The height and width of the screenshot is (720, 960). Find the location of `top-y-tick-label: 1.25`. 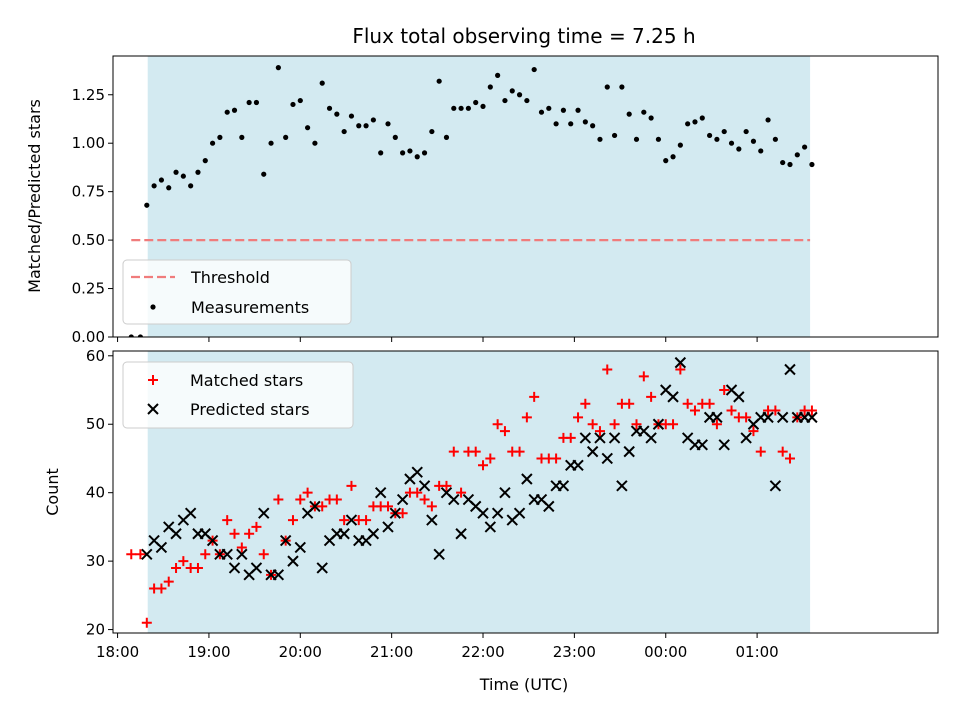

top-y-tick-label: 1.25 is located at coordinates (88, 95).